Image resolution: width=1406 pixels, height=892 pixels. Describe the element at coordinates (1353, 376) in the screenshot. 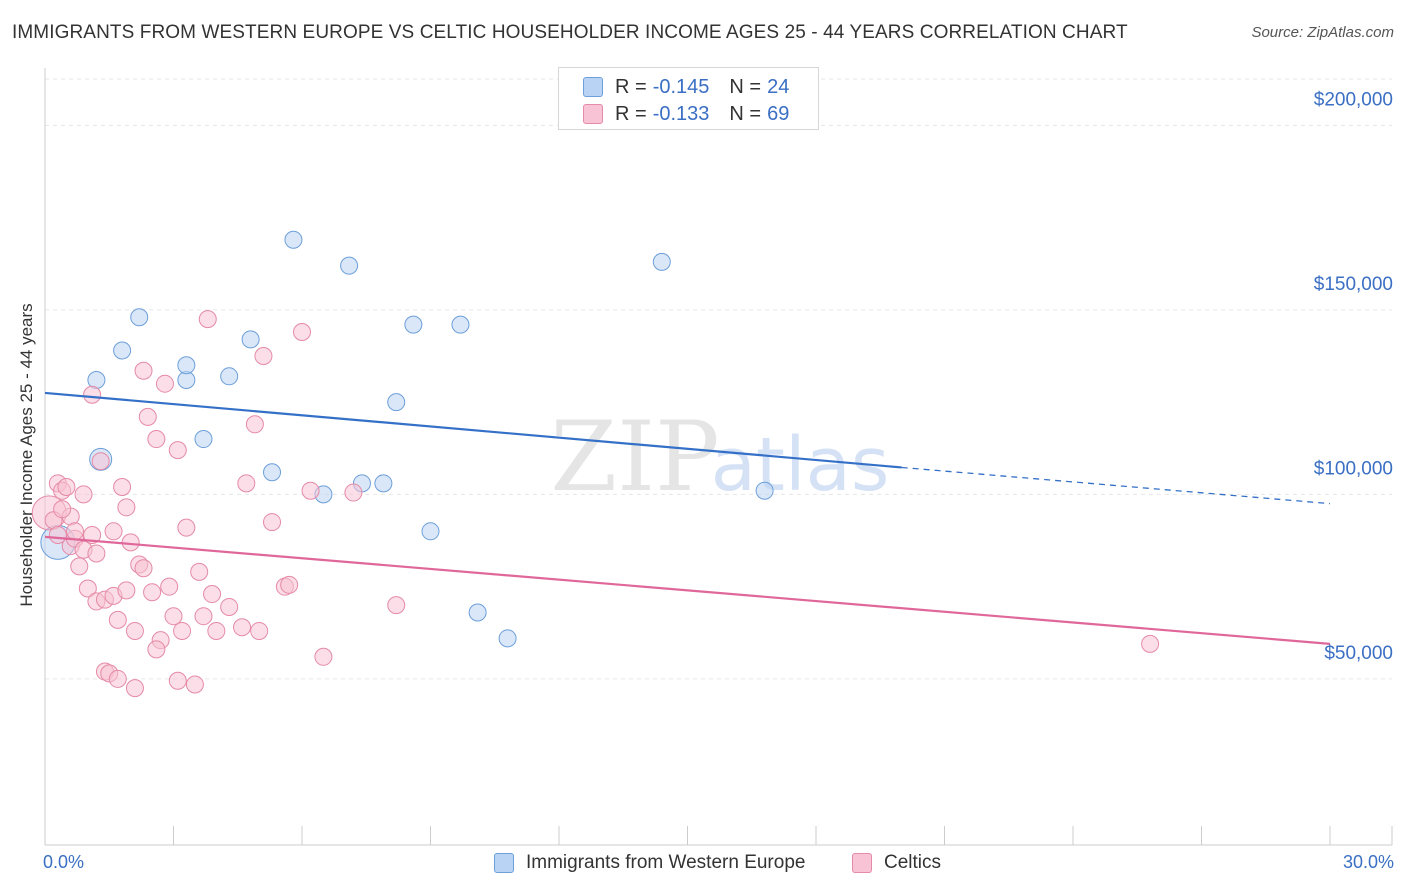

I see `y-tick-labels: $50,000 $100,000 $150,000 $200,000` at that location.